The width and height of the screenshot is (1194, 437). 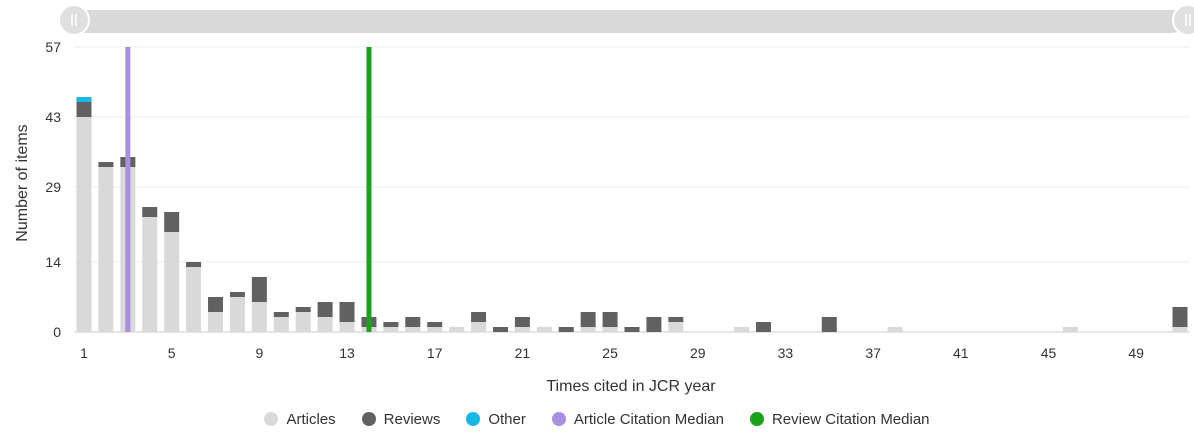 What do you see at coordinates (629, 21) in the screenshot?
I see `navigator-track` at bounding box center [629, 21].